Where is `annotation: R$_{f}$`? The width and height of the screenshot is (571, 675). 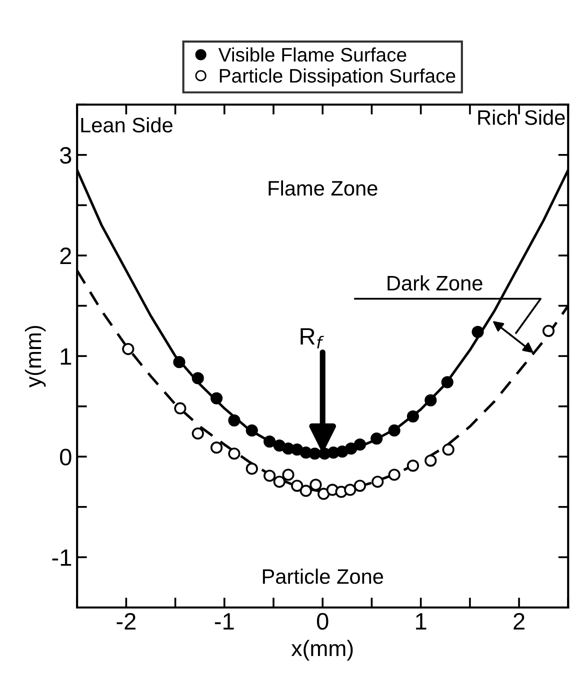
annotation: R$_{f}$ is located at coordinates (312, 338).